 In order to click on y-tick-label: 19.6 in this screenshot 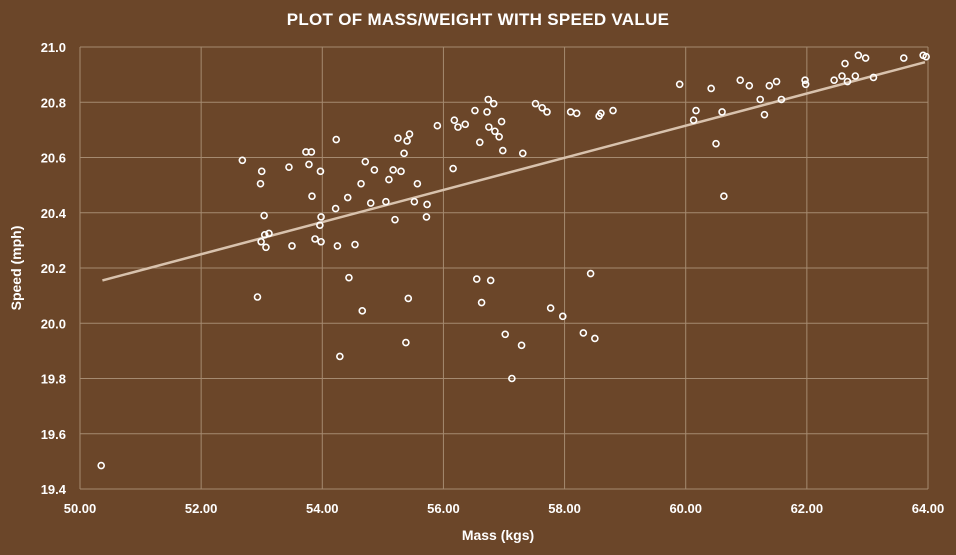, I will do `click(53, 434)`.